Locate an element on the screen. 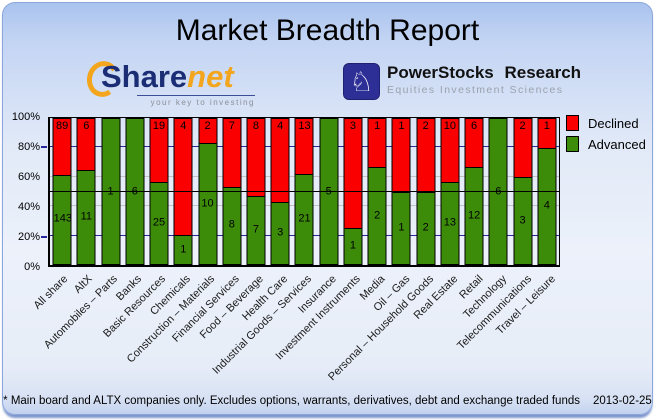 This screenshot has height=420, width=655. declined-count-label: 6 is located at coordinates (86, 126).